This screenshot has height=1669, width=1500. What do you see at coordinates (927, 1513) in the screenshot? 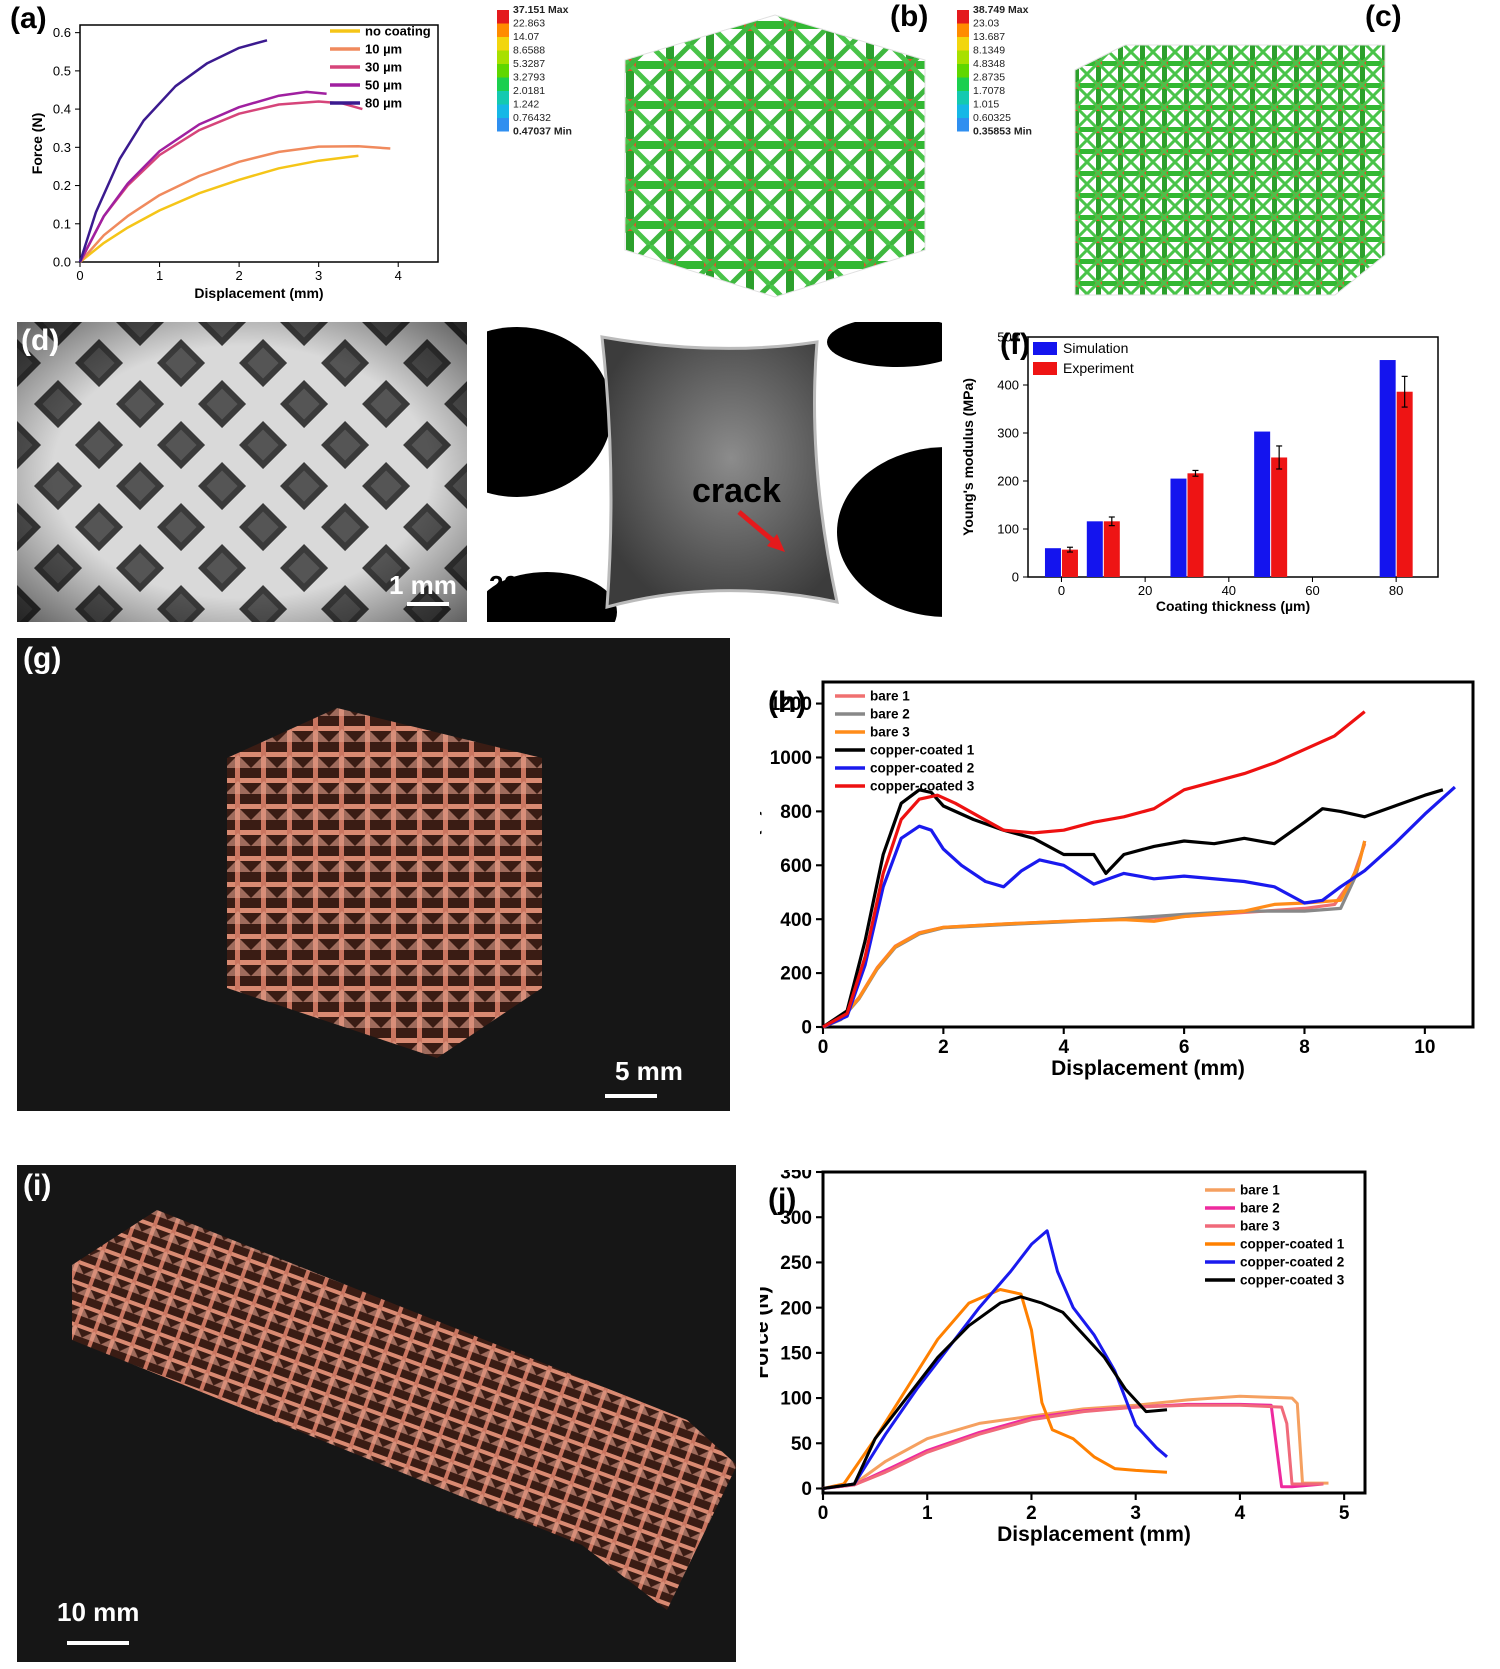
I see `x-tick-label: 1` at bounding box center [927, 1513].